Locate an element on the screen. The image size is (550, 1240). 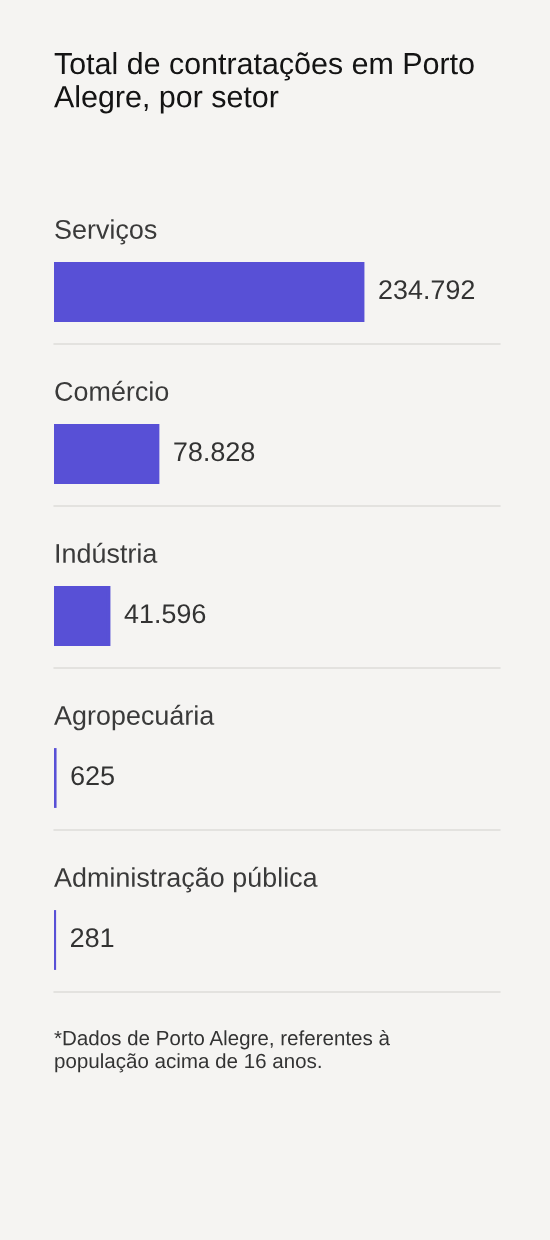
y-tick-label: Serviços is located at coordinates (106, 232).